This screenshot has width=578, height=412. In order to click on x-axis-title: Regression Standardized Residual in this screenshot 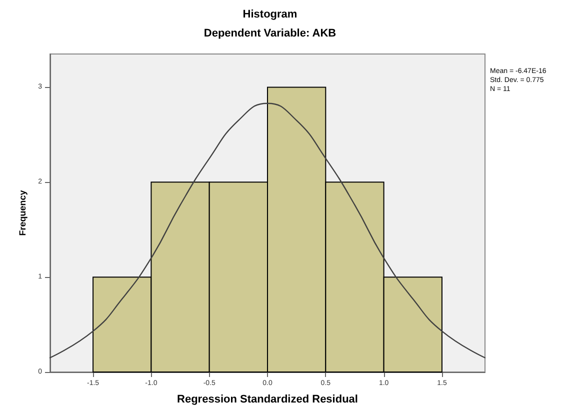, I will do `click(267, 400)`.